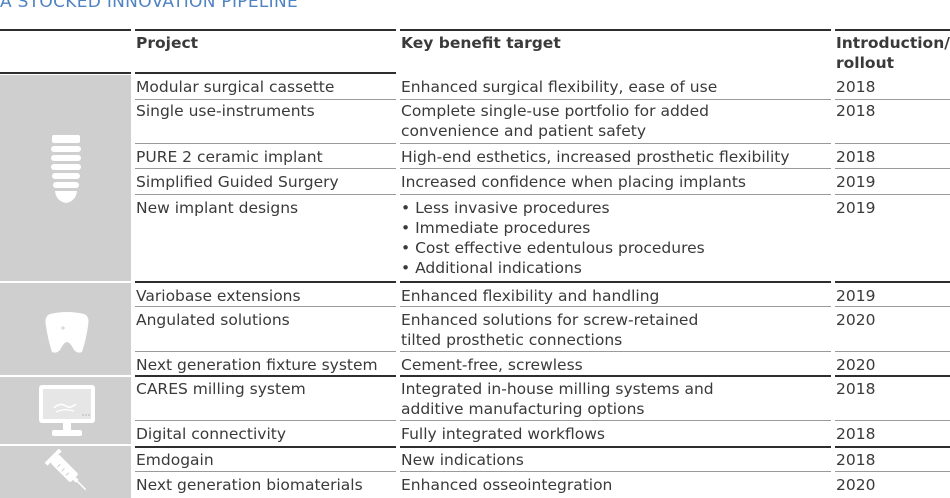 The image size is (950, 498). Describe the element at coordinates (149, 6) in the screenshot. I see `page-title: A STOCKED INNOVATION PIPELINE` at that location.